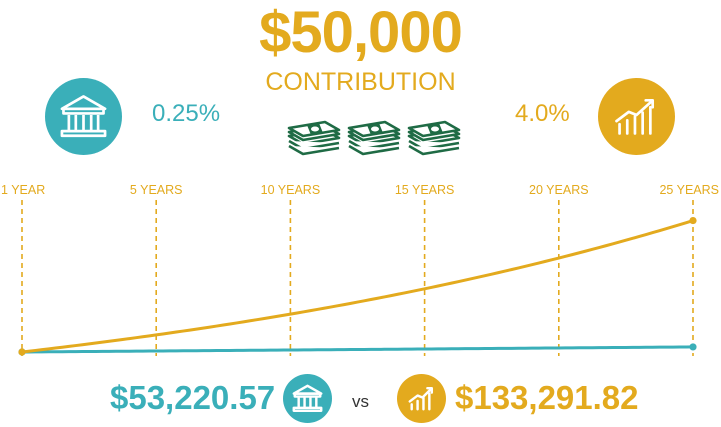  Describe the element at coordinates (193, 397) in the screenshot. I see `bank-result: $53,220.57` at that location.